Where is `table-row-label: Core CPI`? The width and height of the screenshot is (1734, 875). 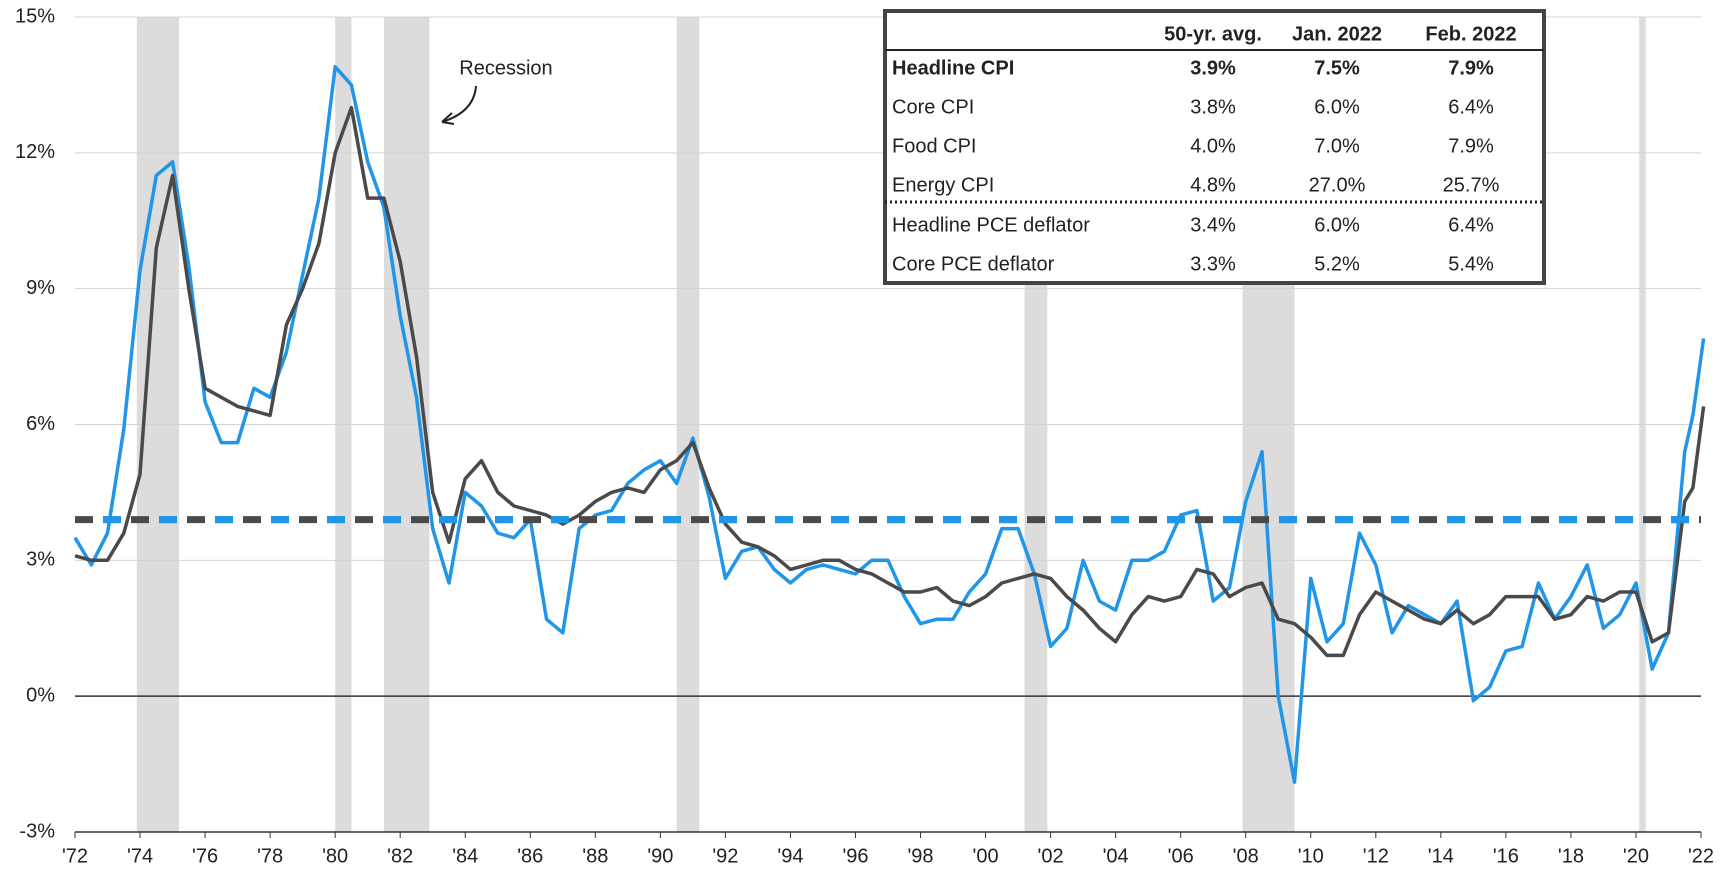 table-row-label: Core CPI is located at coordinates (933, 107).